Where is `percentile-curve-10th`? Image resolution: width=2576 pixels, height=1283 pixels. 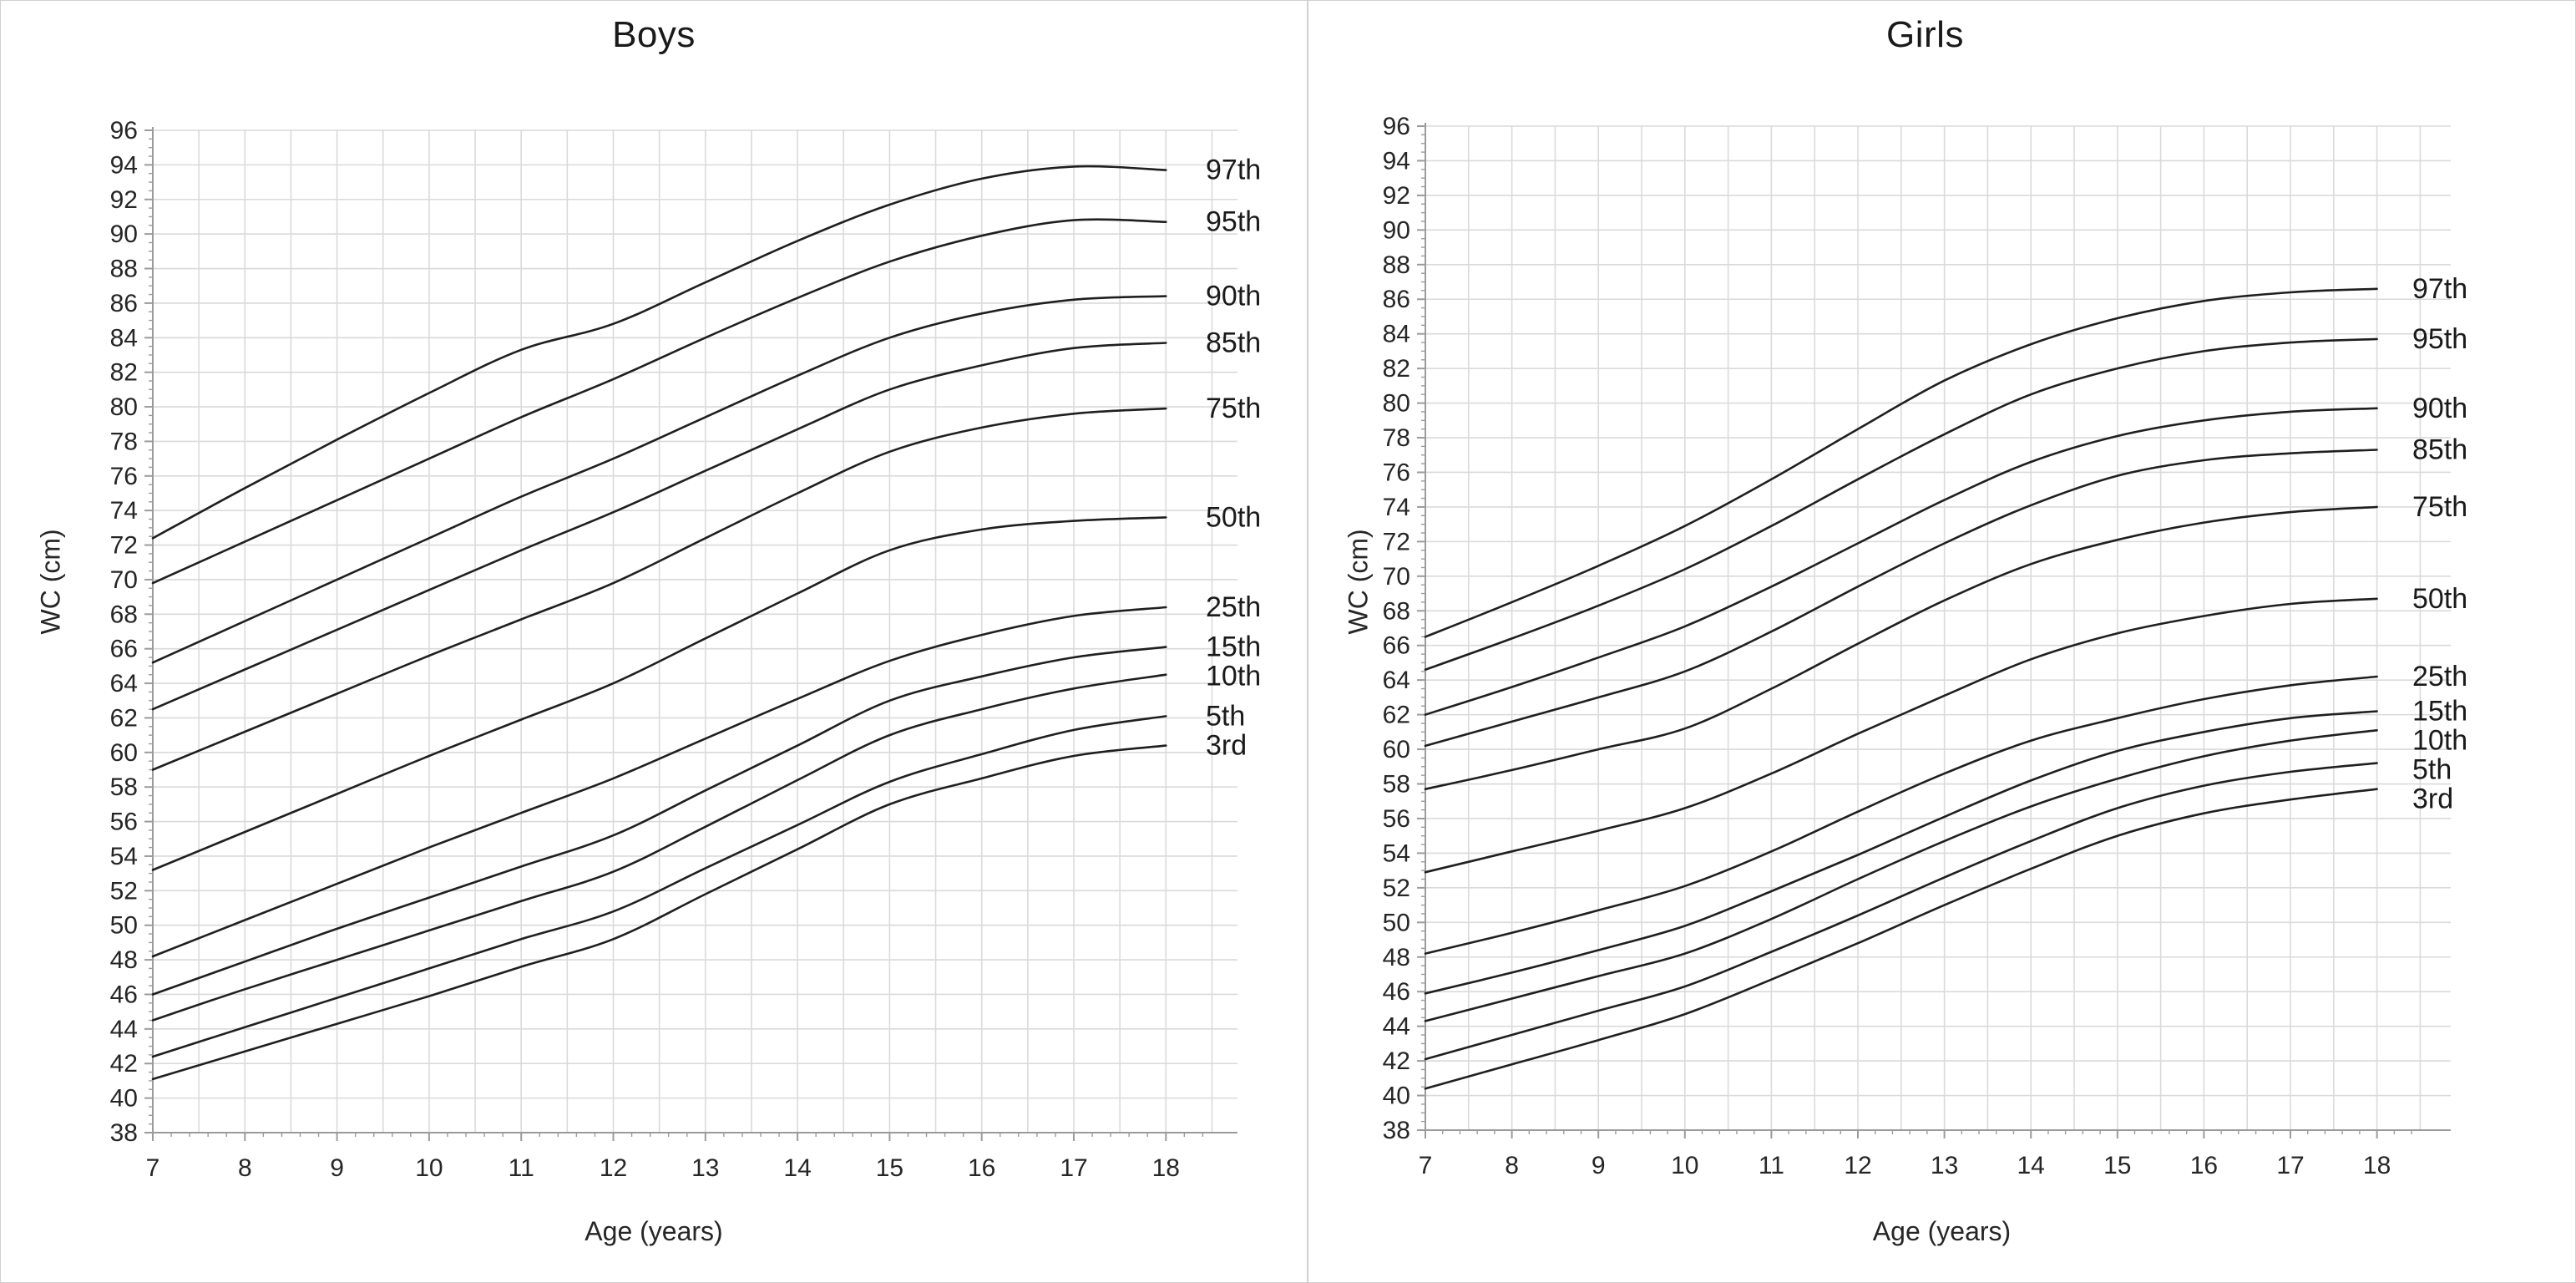
percentile-curve-10th is located at coordinates (659, 848).